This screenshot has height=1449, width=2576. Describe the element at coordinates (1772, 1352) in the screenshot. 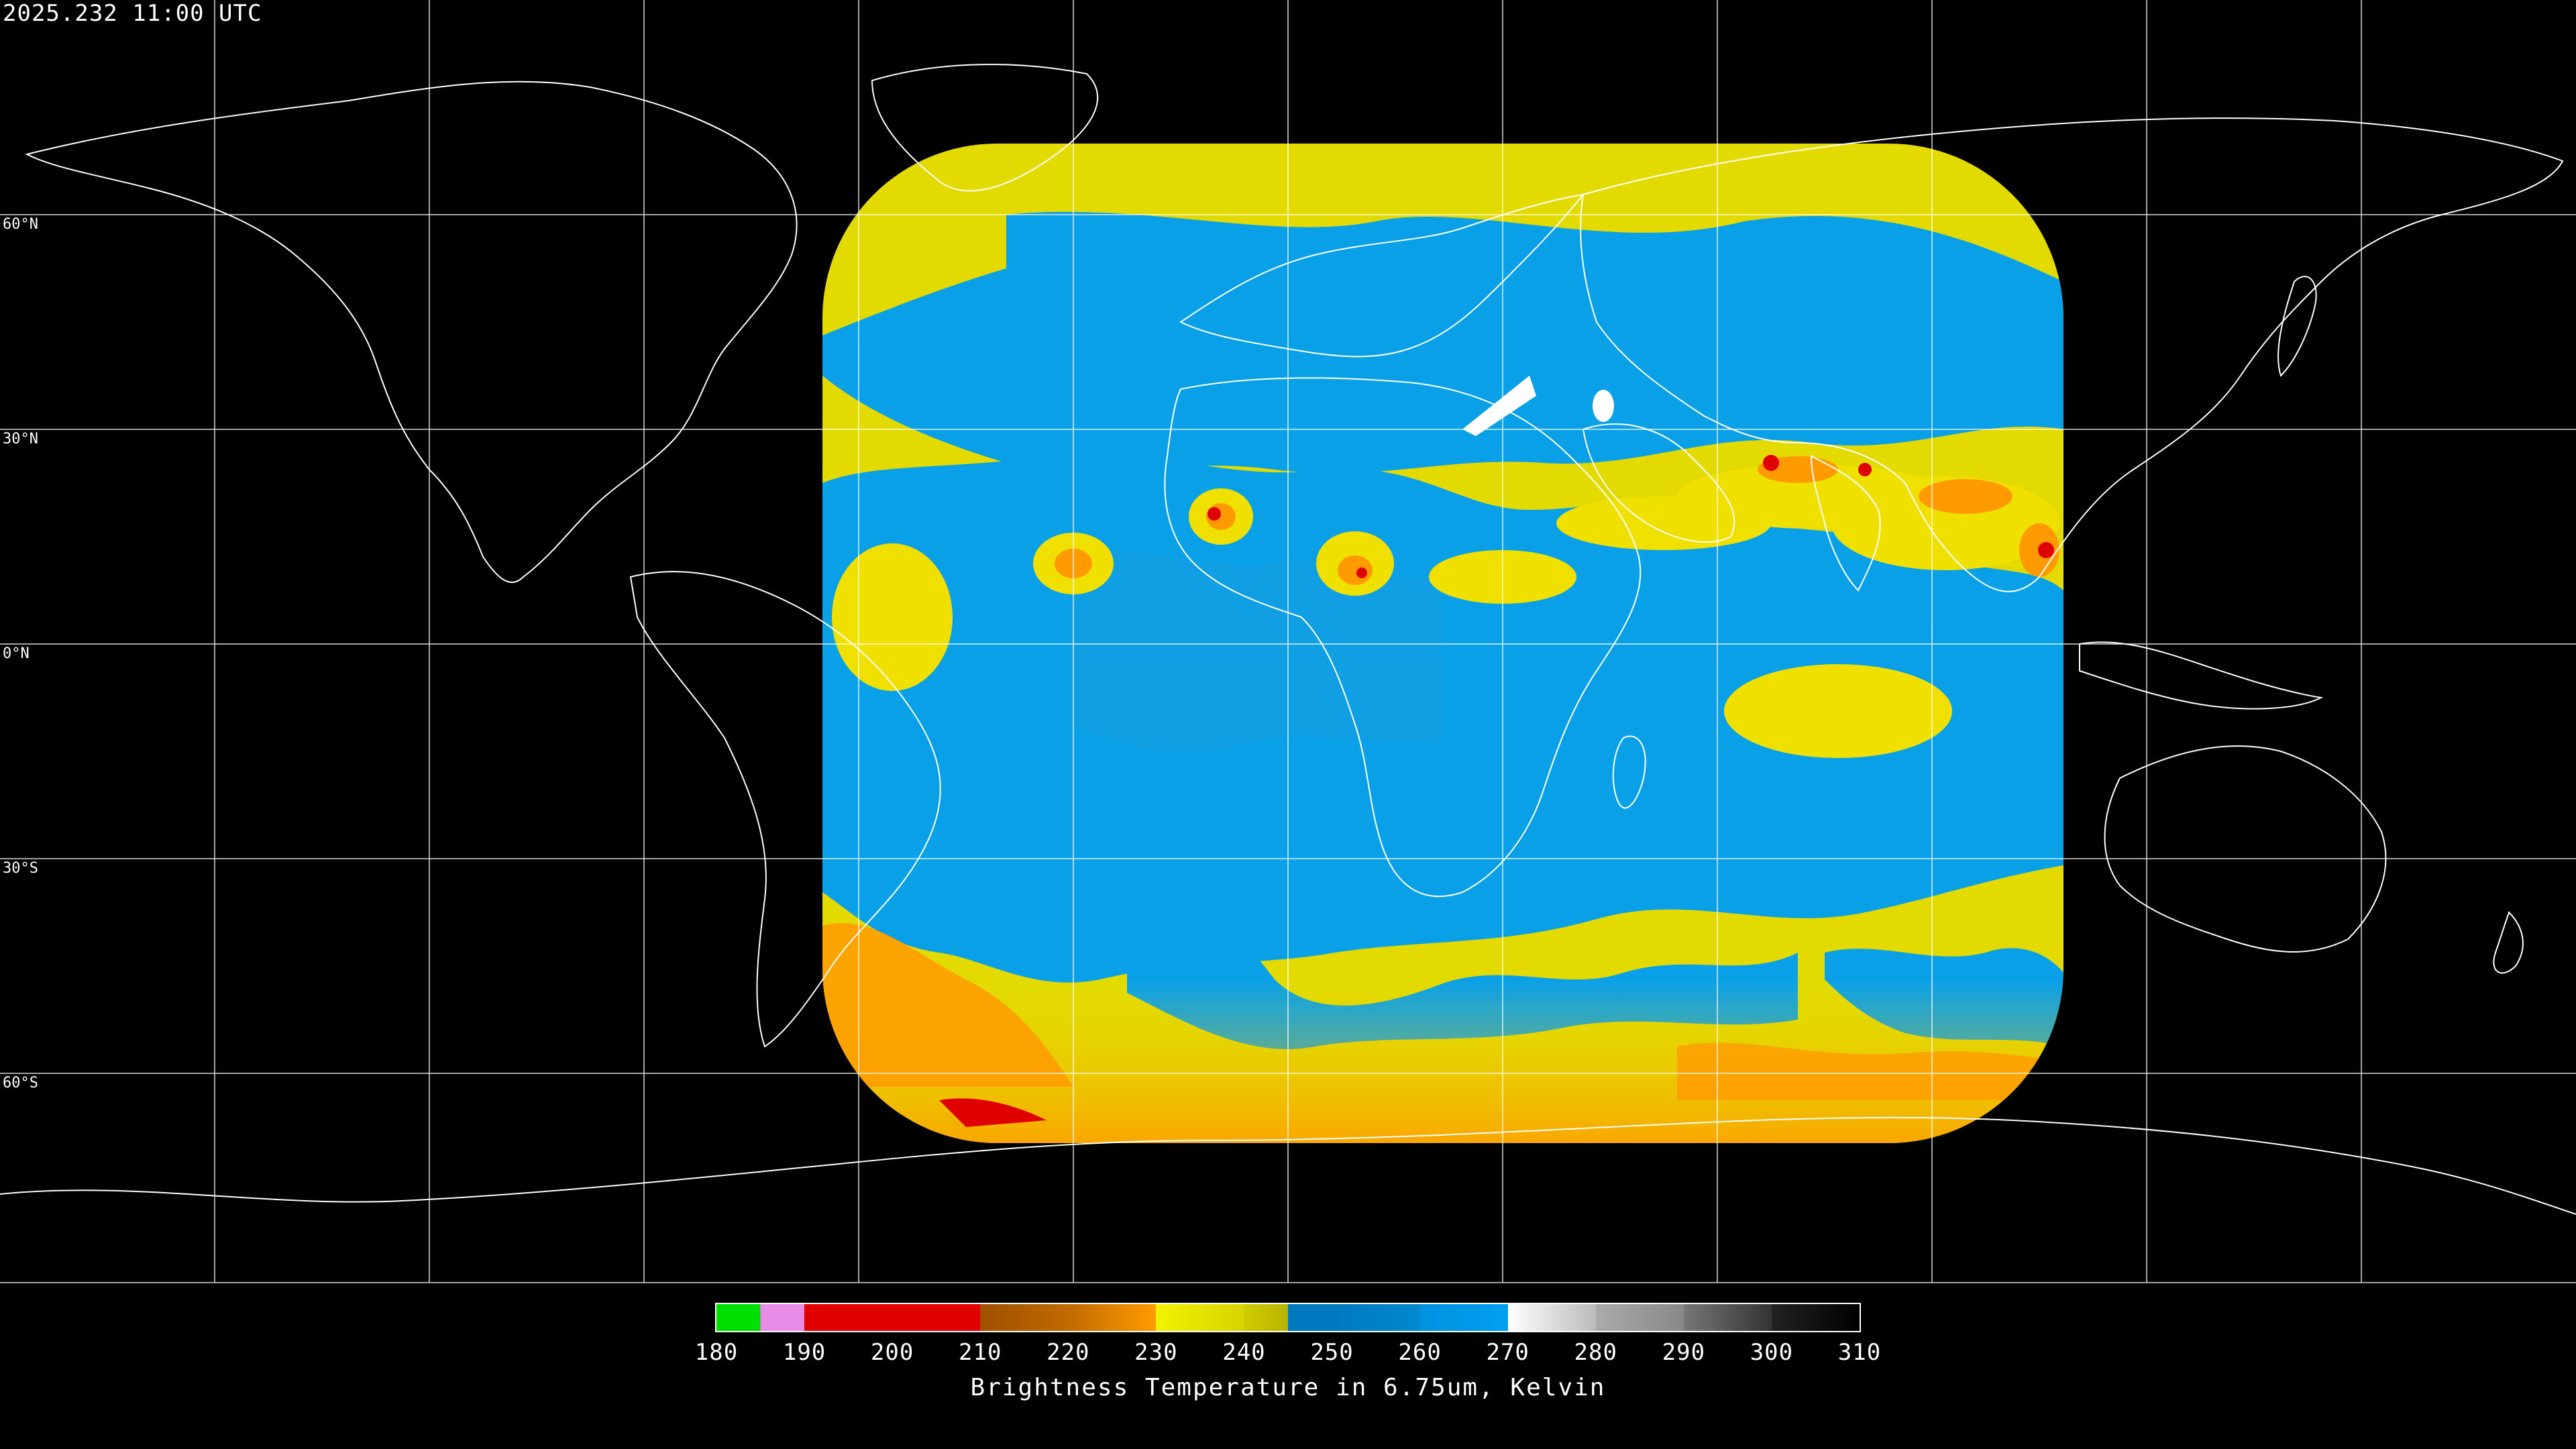

I see `legend-tick-label: 300` at that location.